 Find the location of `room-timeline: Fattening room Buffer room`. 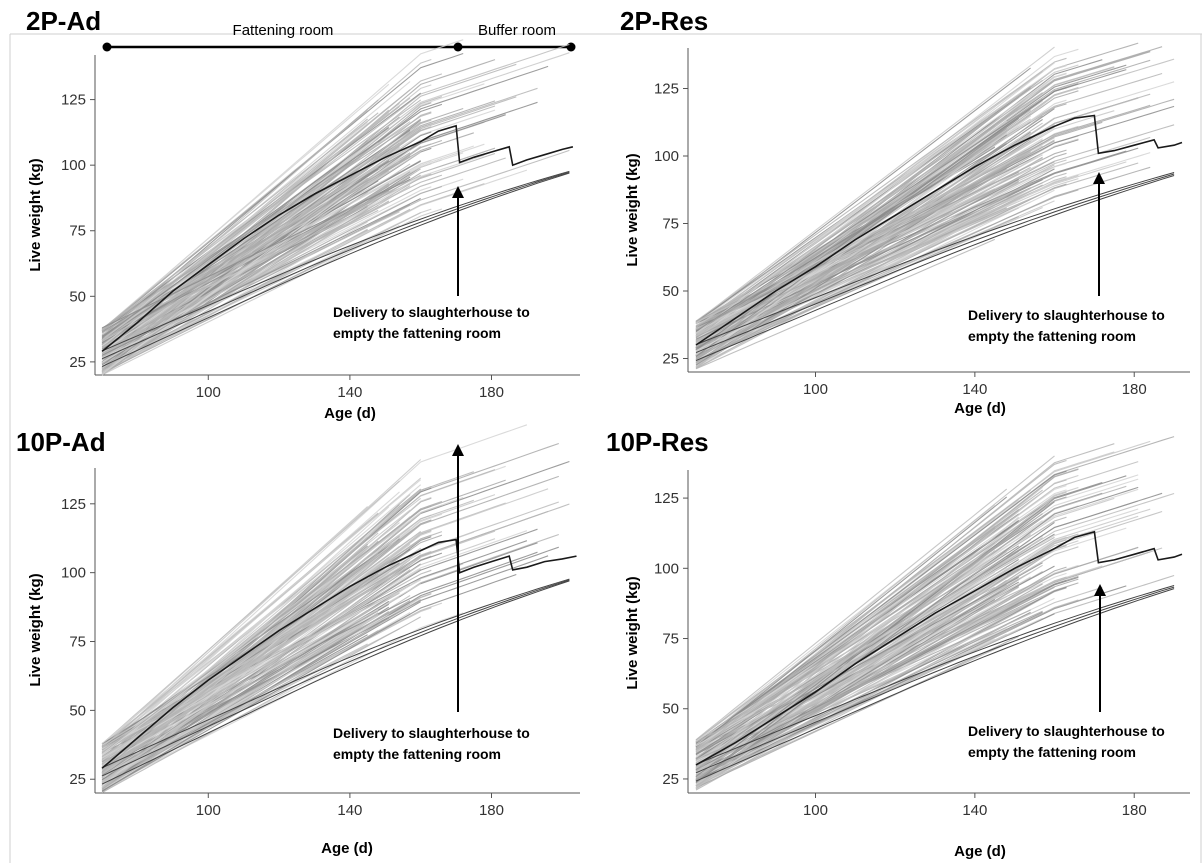

room-timeline: Fattening room Buffer room is located at coordinates (339, 37).